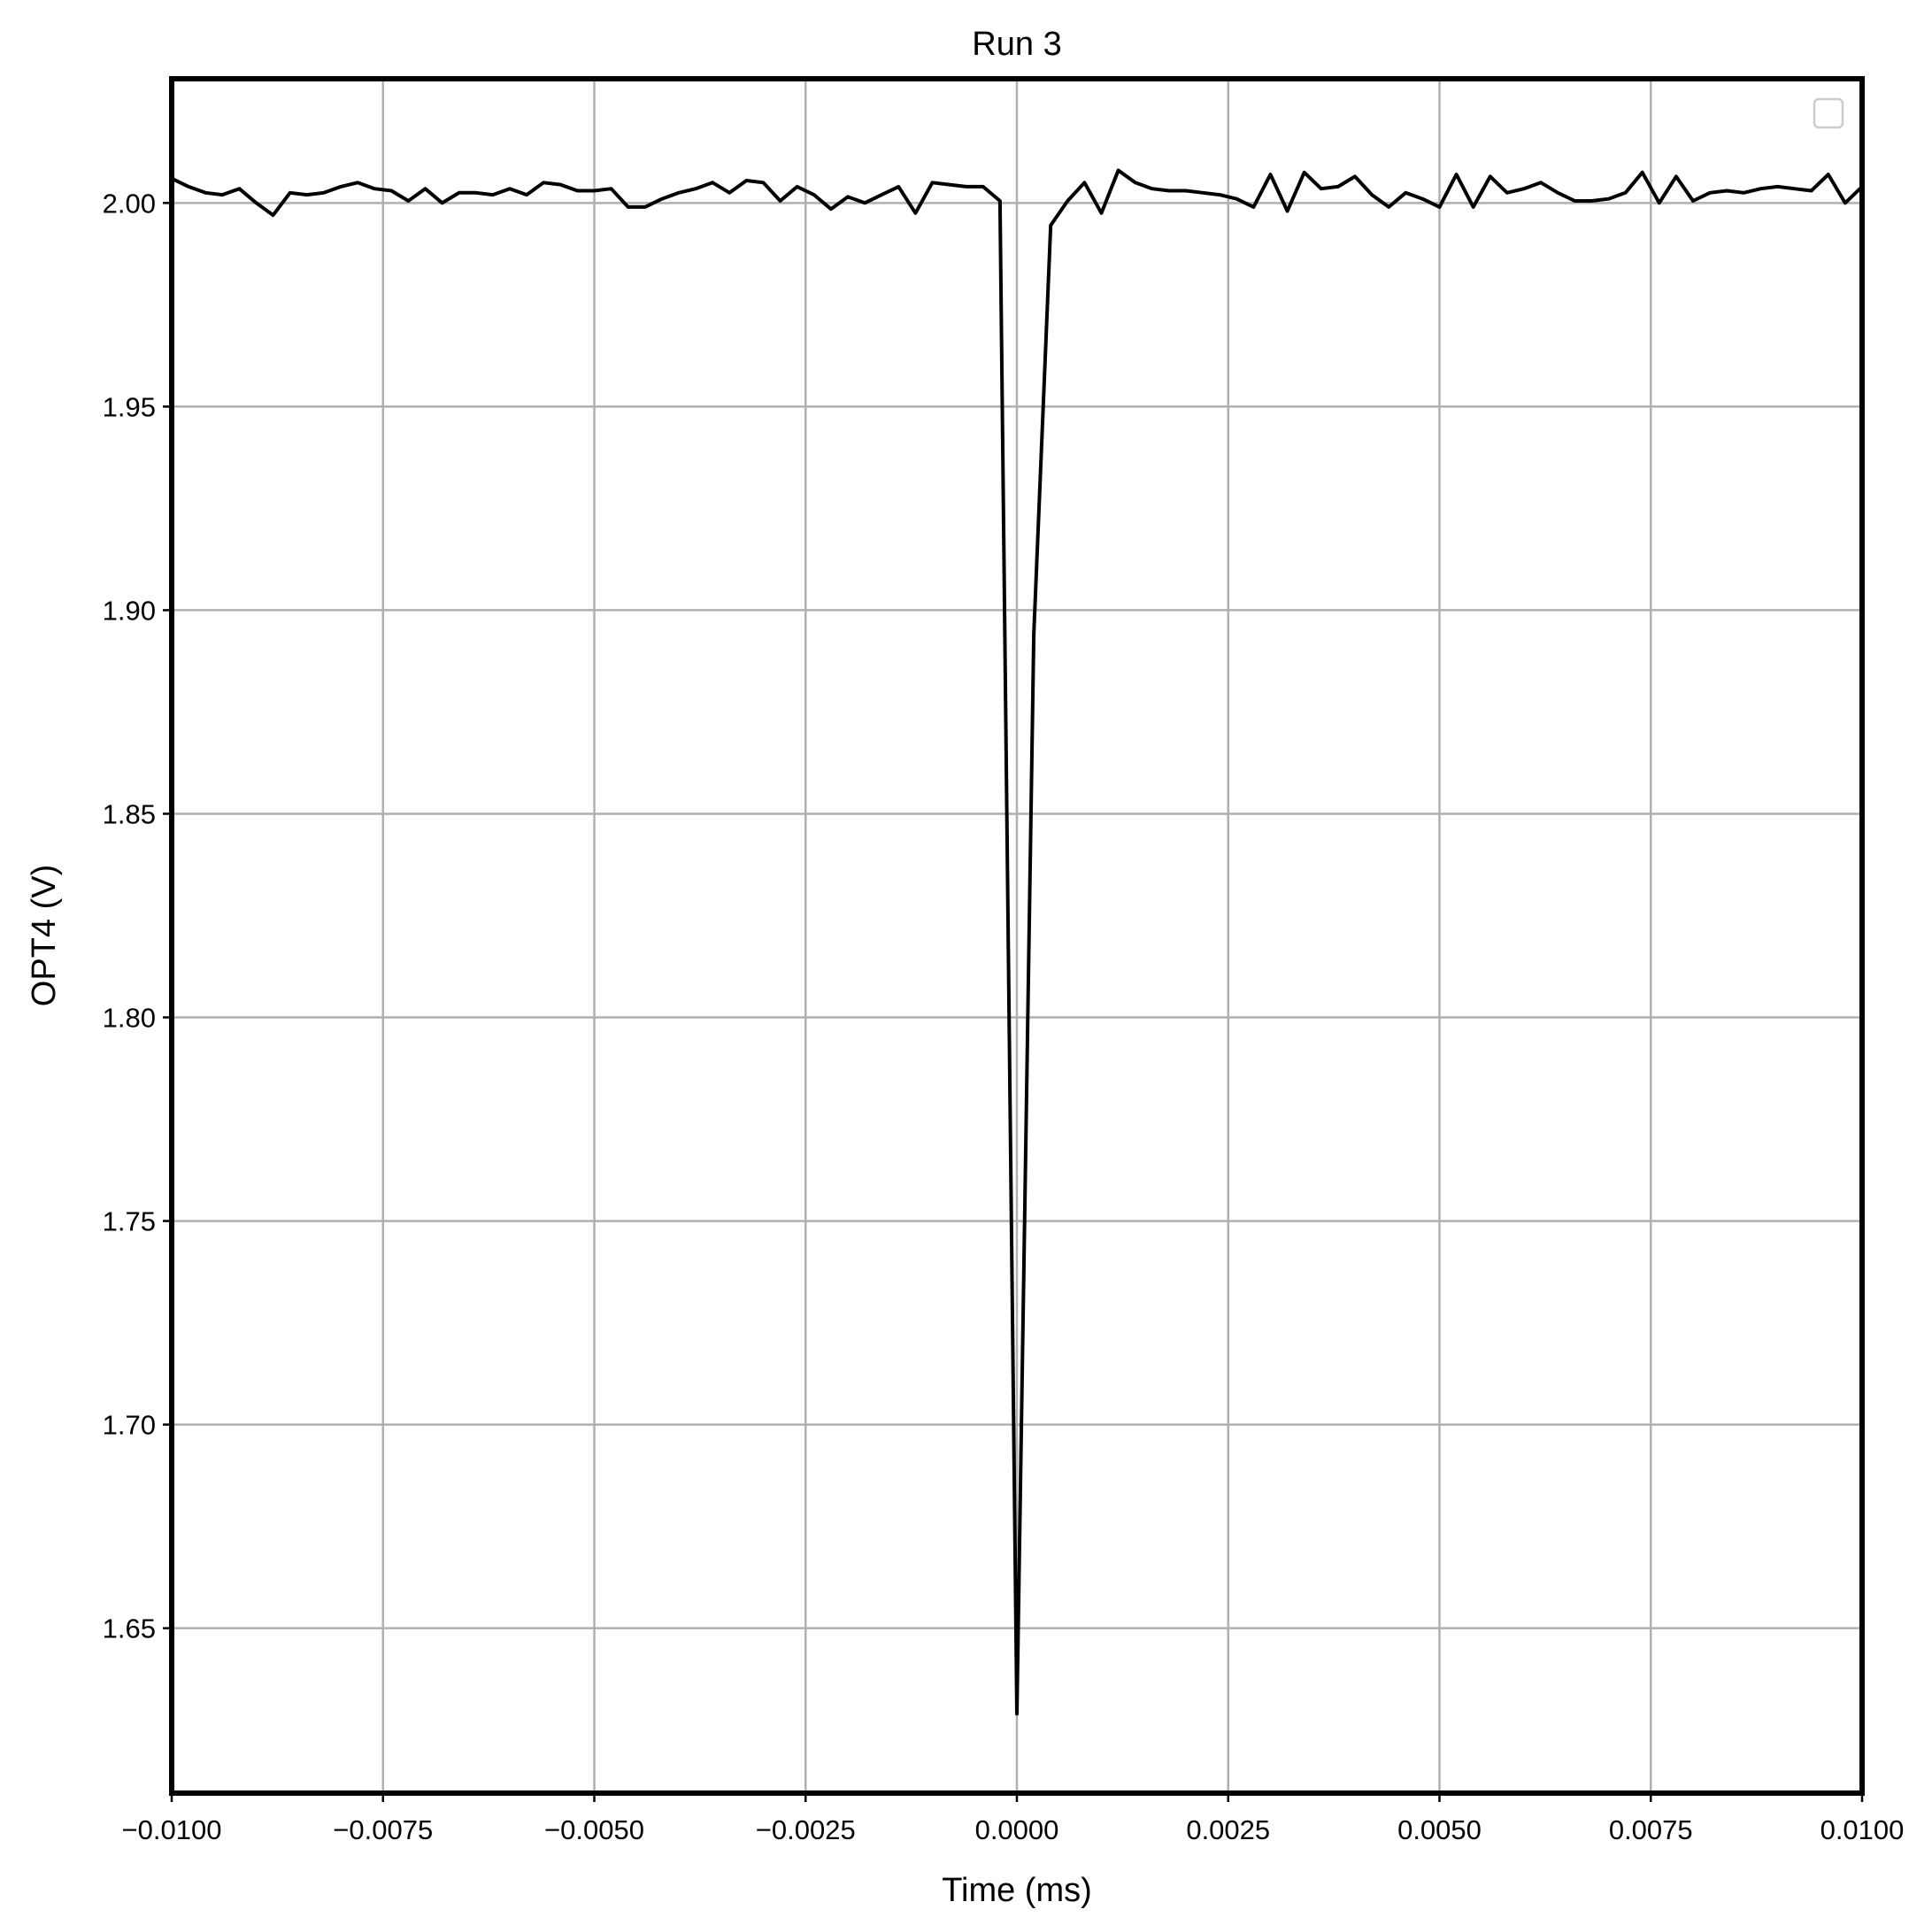 This screenshot has width=1932, height=1925. What do you see at coordinates (1651, 1830) in the screenshot?
I see `x-tick-label: 0.0075` at bounding box center [1651, 1830].